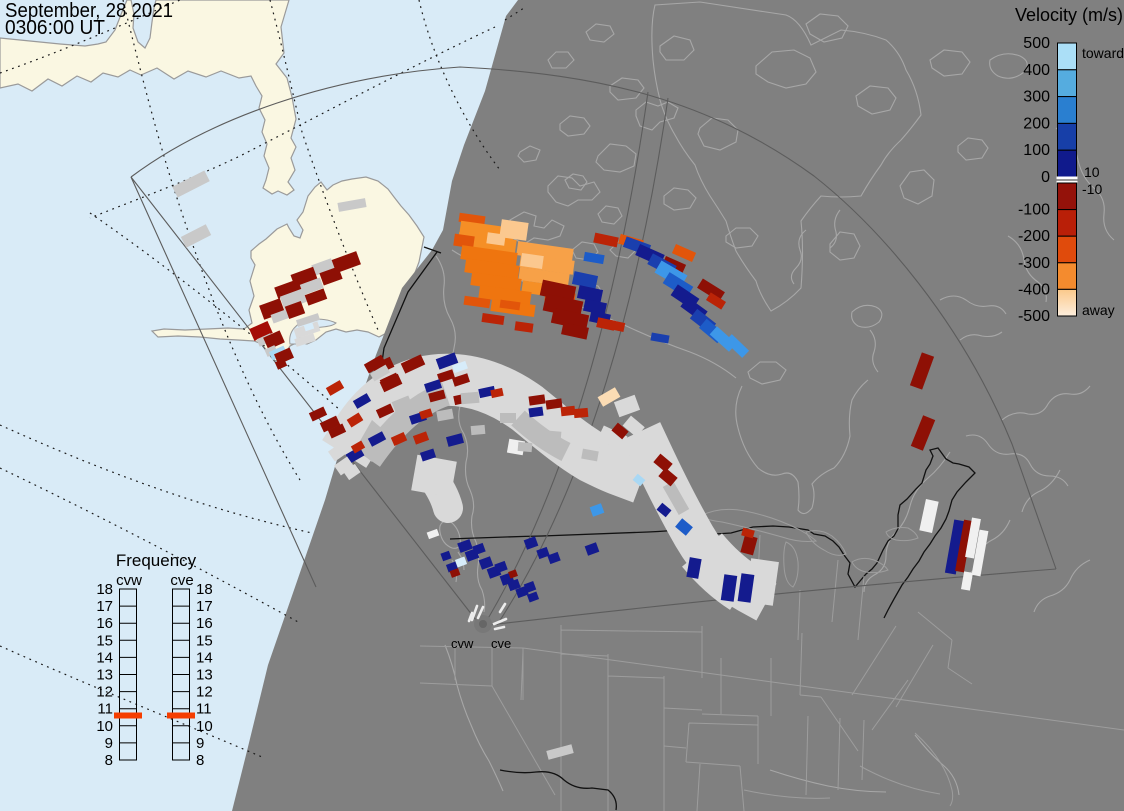 This screenshot has height=811, width=1124. What do you see at coordinates (1036, 97) in the screenshot?
I see `svg-text: 300` at bounding box center [1036, 97].